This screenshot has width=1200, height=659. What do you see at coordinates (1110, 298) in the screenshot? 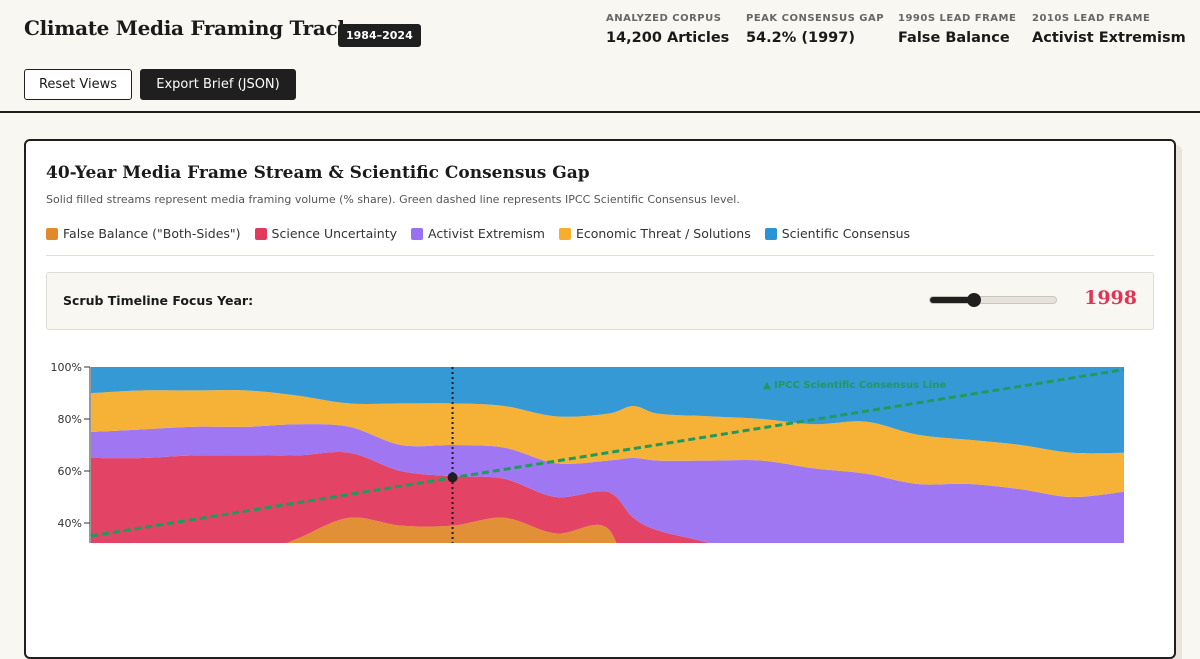
I see `focus-year-value: 1998` at bounding box center [1110, 298].